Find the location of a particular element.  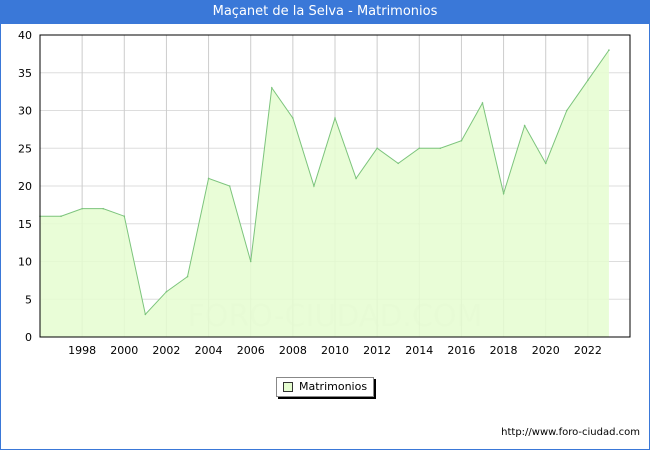

x-tick-label: 2014 is located at coordinates (419, 350).